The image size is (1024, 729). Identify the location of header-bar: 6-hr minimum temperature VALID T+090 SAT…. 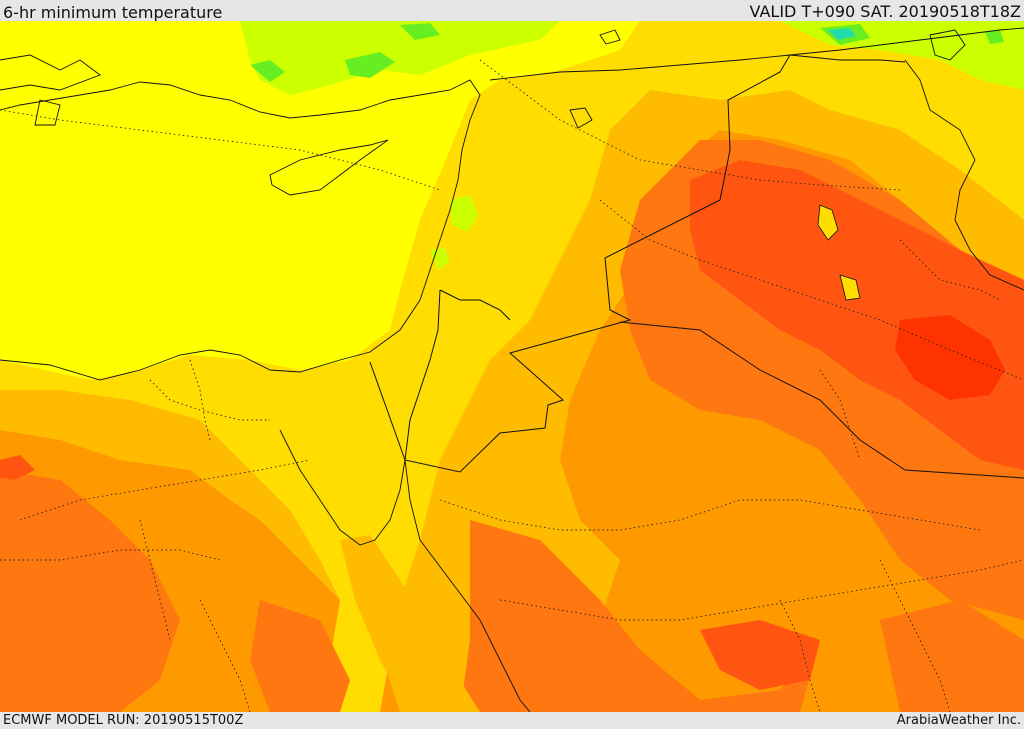
(512, 11).